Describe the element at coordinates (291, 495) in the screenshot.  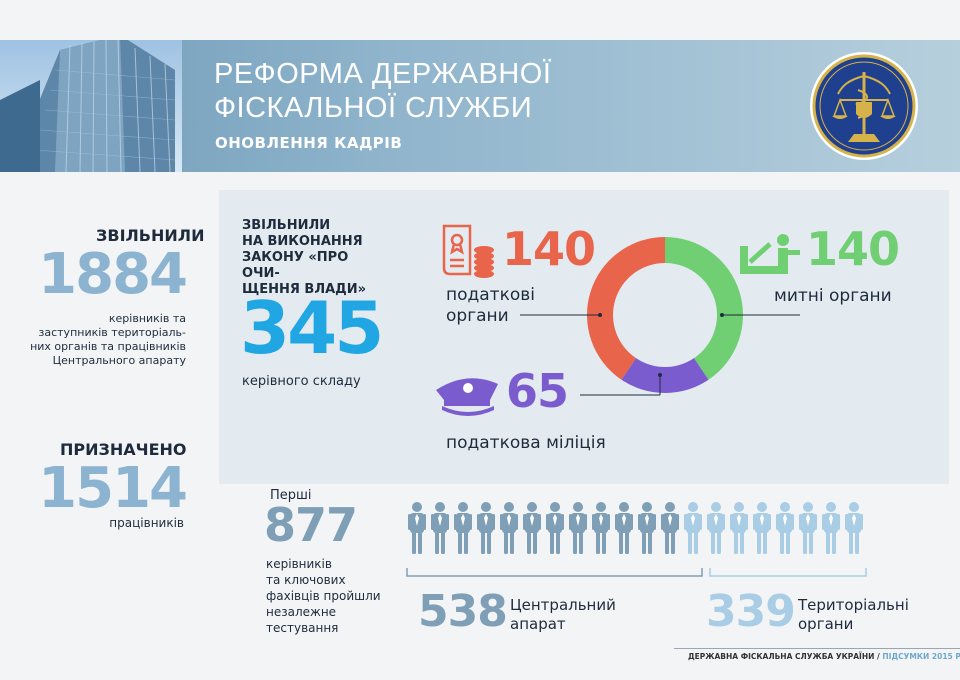
I see `testing-prefix: Перші` at that location.